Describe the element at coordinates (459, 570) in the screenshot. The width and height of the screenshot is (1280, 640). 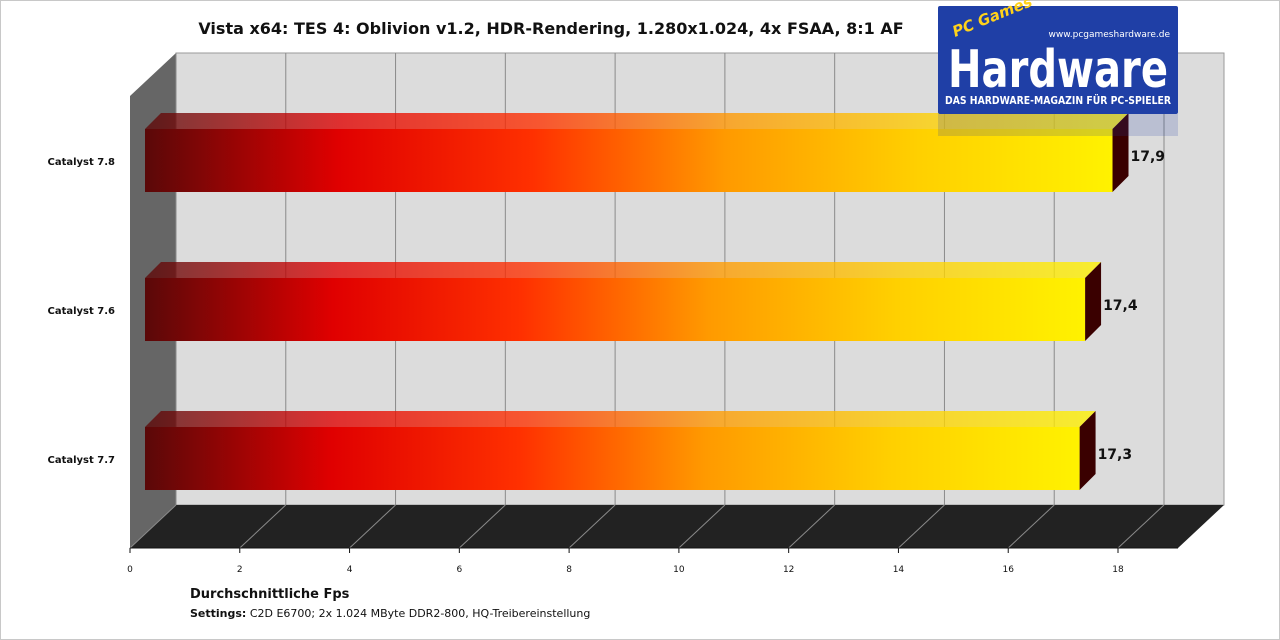
I see `x-tick-label: 6` at that location.